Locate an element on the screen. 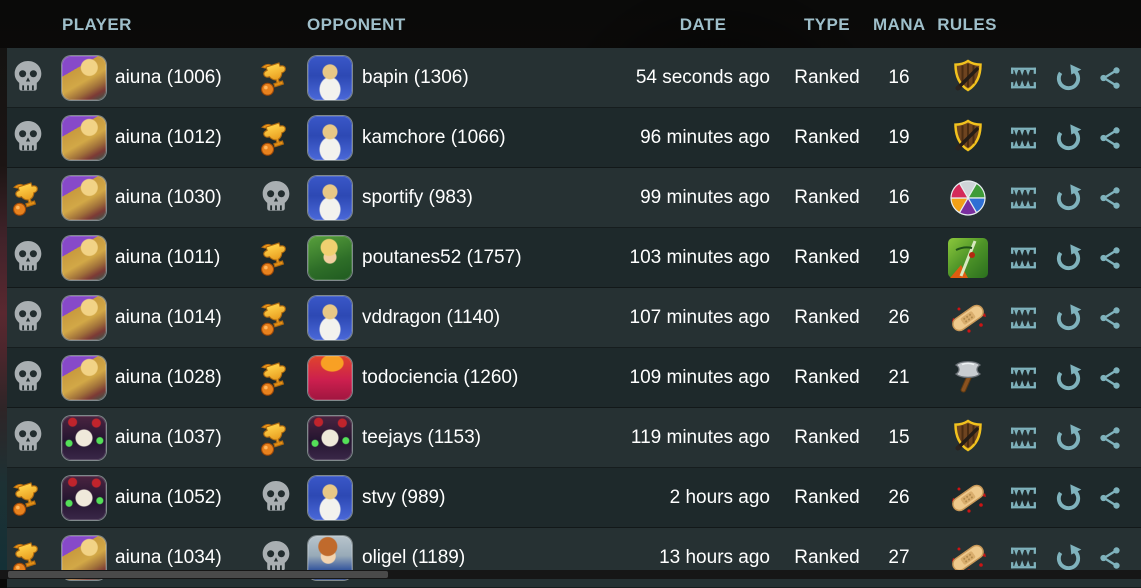  battle-date: 107 minutes ago is located at coordinates (700, 317).